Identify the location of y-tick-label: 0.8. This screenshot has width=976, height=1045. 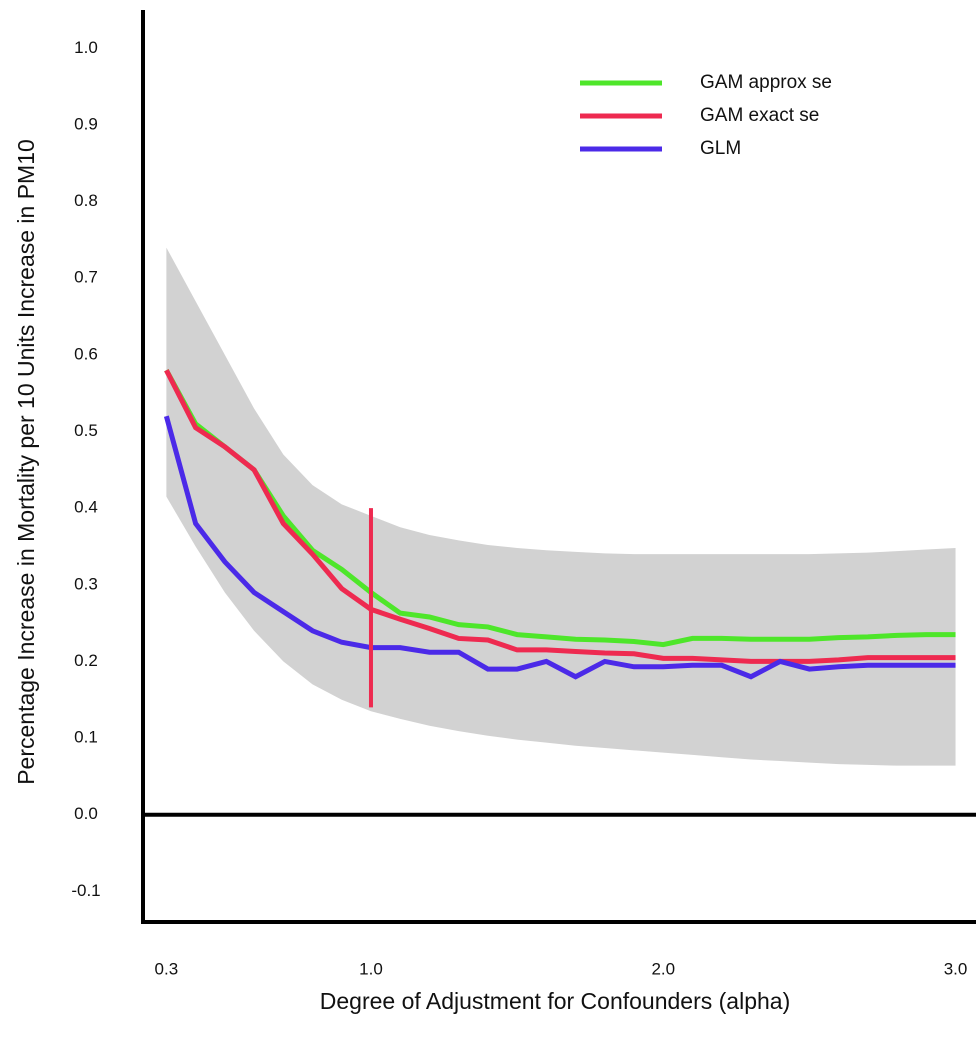
(86, 200).